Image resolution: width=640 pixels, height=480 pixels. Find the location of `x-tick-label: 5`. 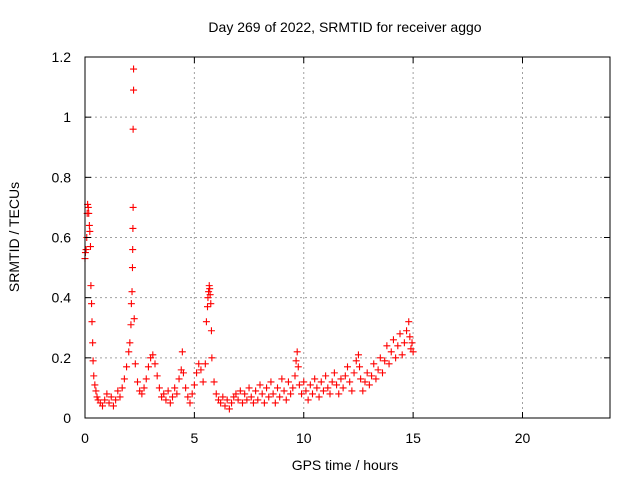

x-tick-label: 5 is located at coordinates (194, 438).